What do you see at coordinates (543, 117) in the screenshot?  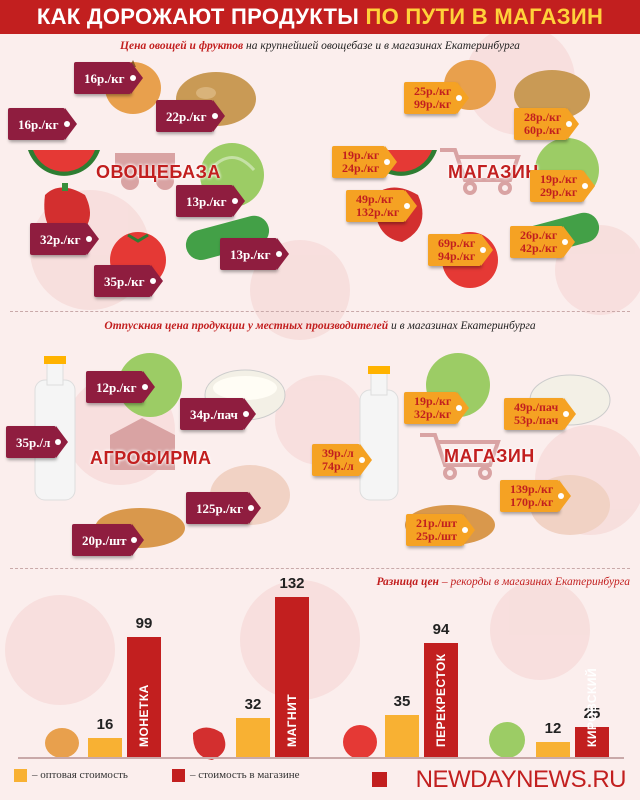 I see `price-wholesale: 28р./кг` at bounding box center [543, 117].